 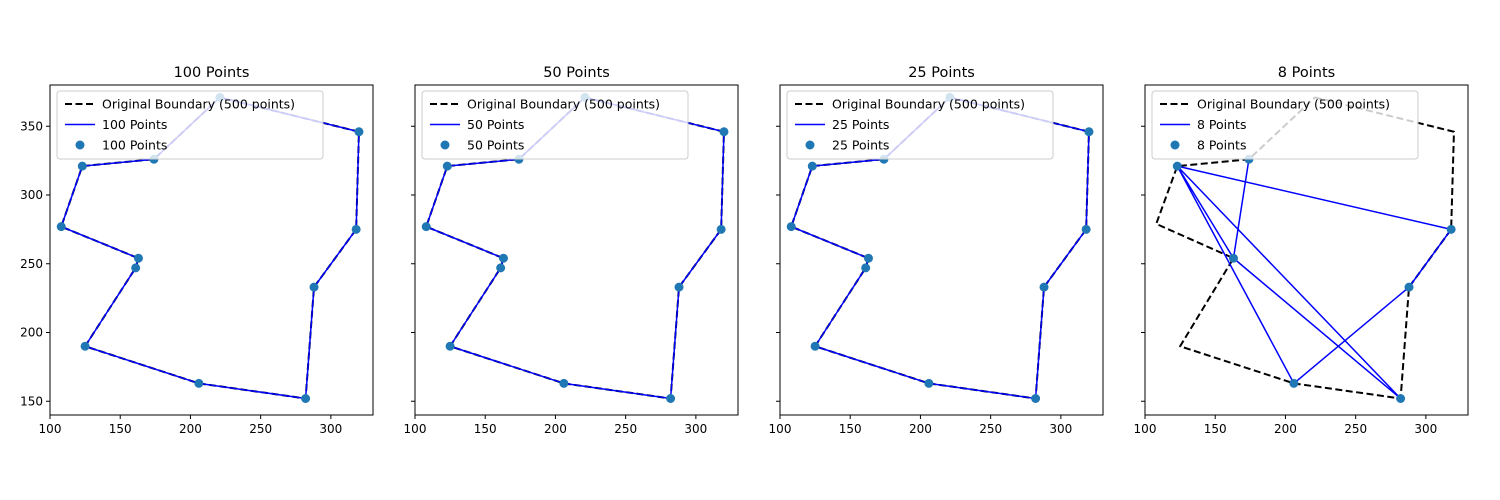 What do you see at coordinates (31, 333) in the screenshot?
I see `y-tick-label: 200` at bounding box center [31, 333].